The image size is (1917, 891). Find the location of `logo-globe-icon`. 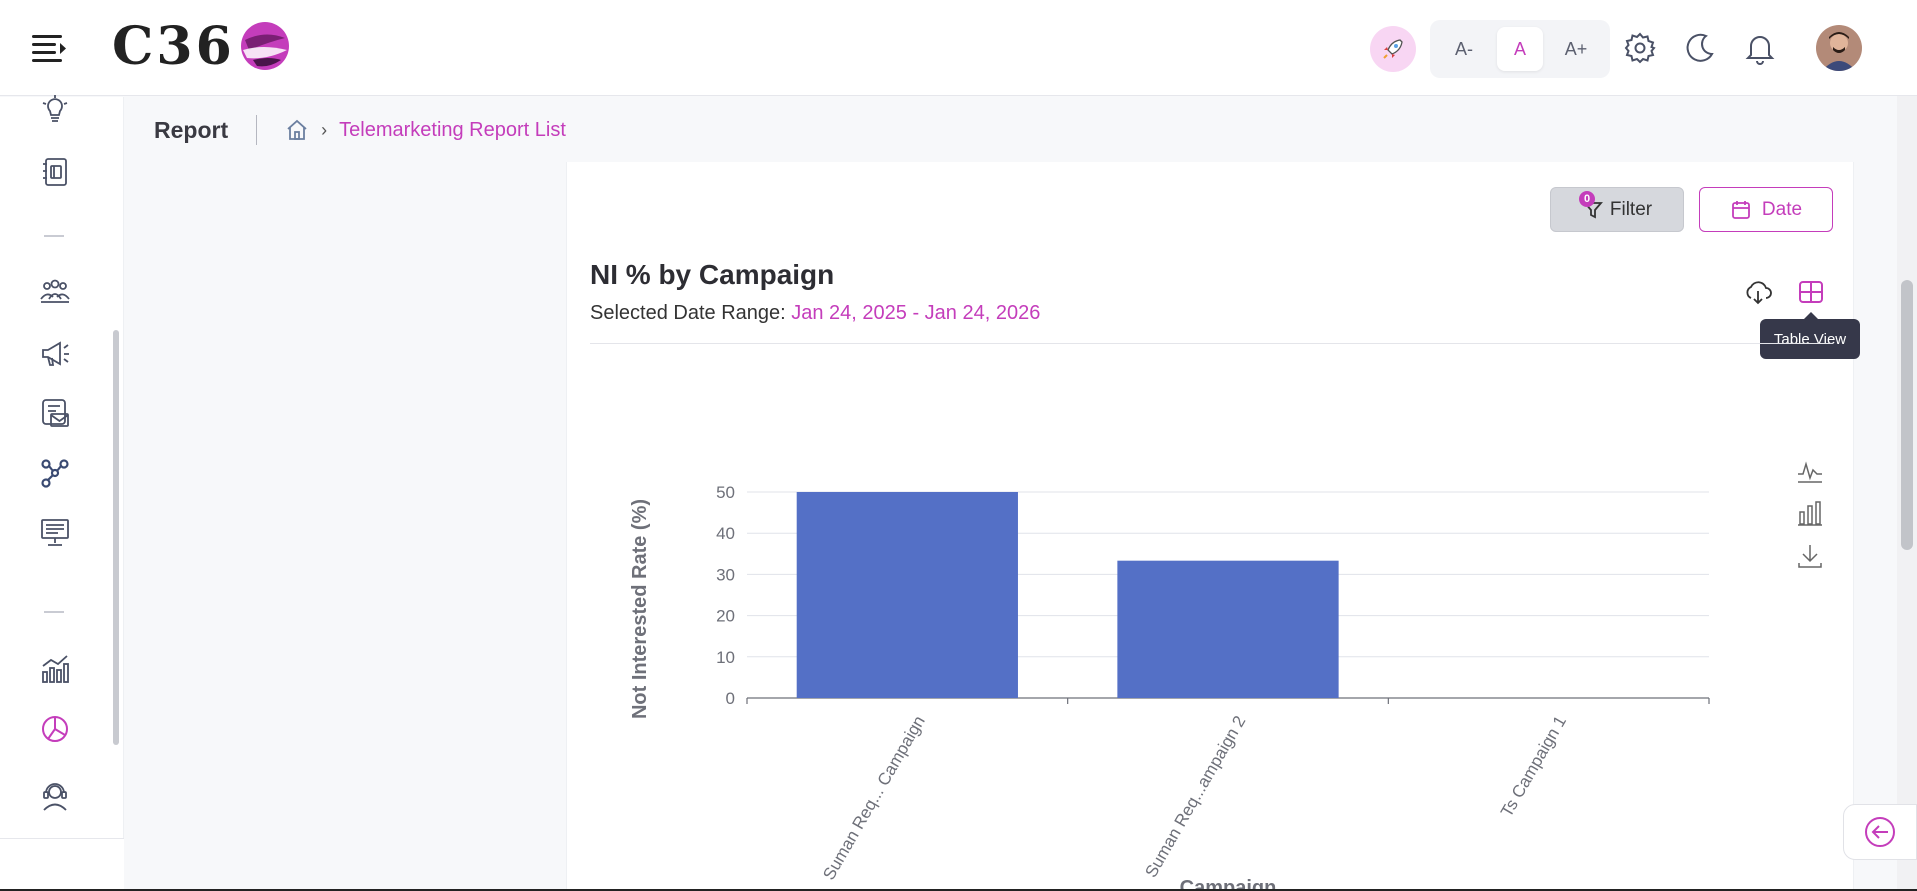

logo-globe-icon is located at coordinates (264, 46).